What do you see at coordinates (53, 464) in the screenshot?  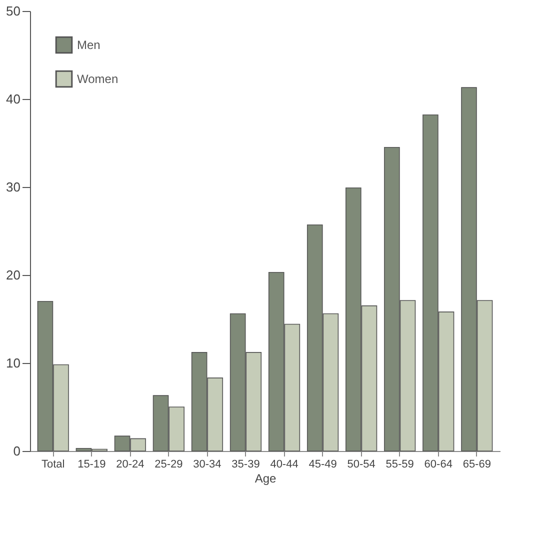 I see `x-tick-label: Total` at bounding box center [53, 464].